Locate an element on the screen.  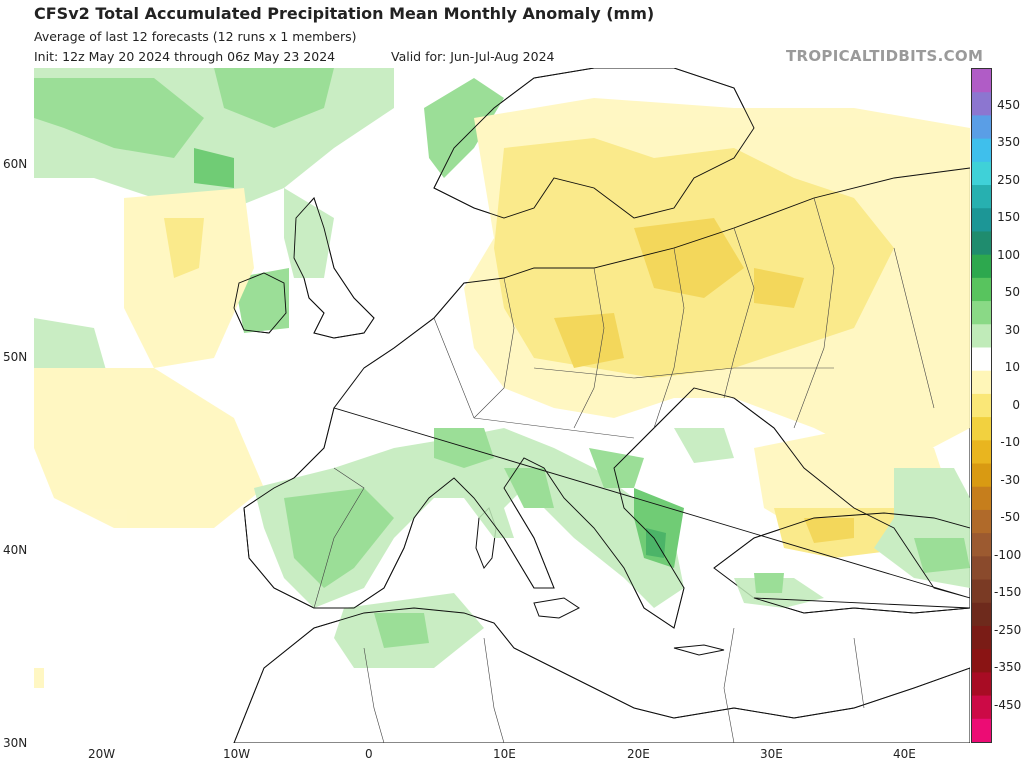
colorbar-tick-label: -150 is located at coordinates (1008, 592).